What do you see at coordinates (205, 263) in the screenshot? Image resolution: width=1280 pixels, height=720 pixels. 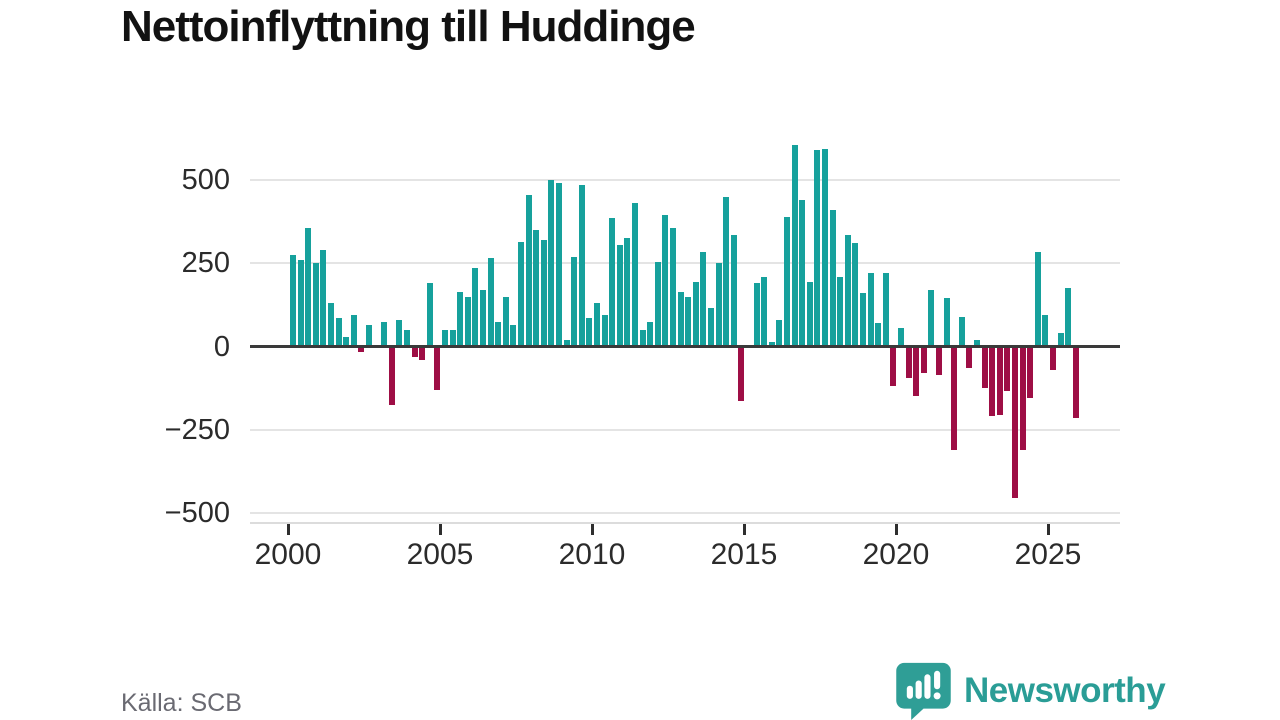 I see `y-axis-label: 250` at bounding box center [205, 263].